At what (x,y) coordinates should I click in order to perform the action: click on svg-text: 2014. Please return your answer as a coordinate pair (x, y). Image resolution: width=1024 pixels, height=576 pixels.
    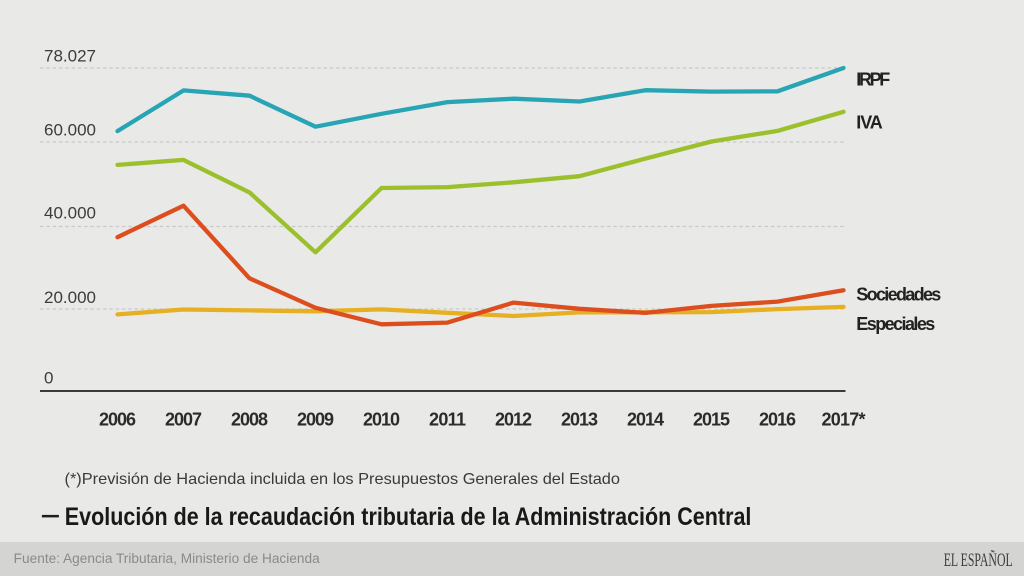
    Looking at the image, I should click on (645, 419).